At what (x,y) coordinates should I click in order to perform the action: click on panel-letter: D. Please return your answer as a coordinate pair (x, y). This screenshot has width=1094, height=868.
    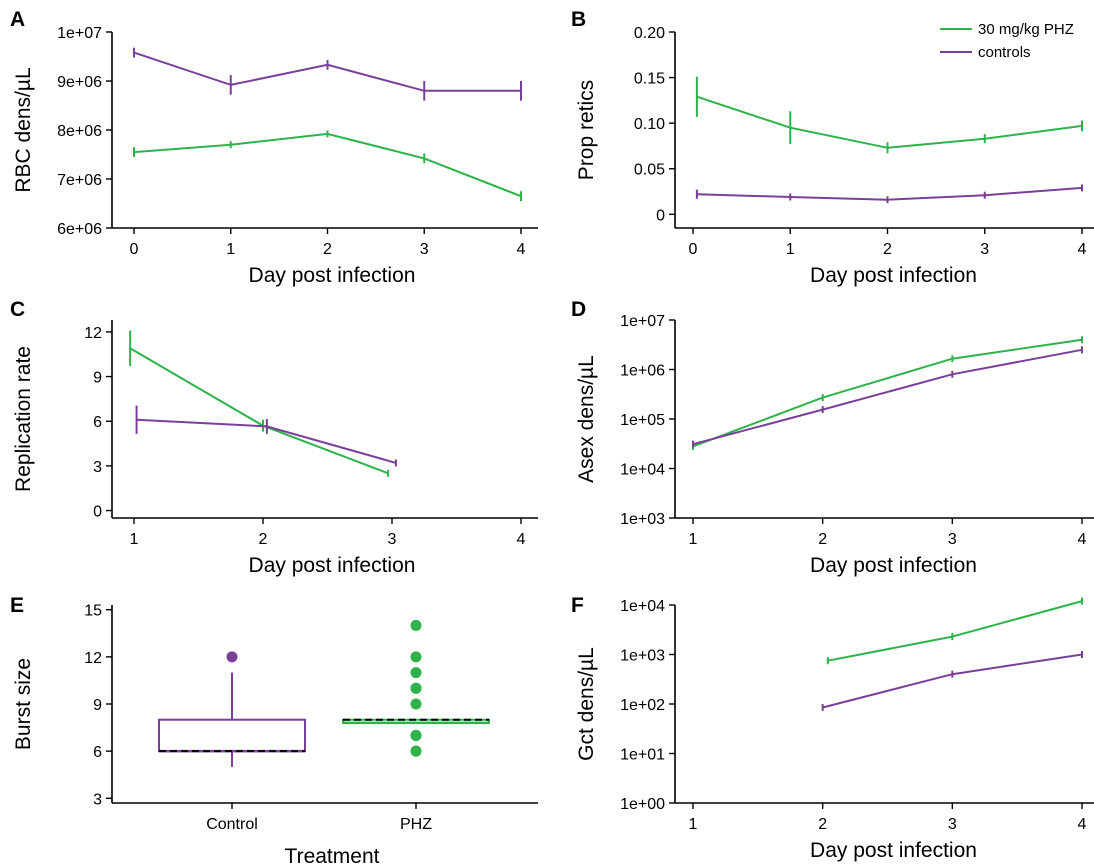
    Looking at the image, I should click on (578, 309).